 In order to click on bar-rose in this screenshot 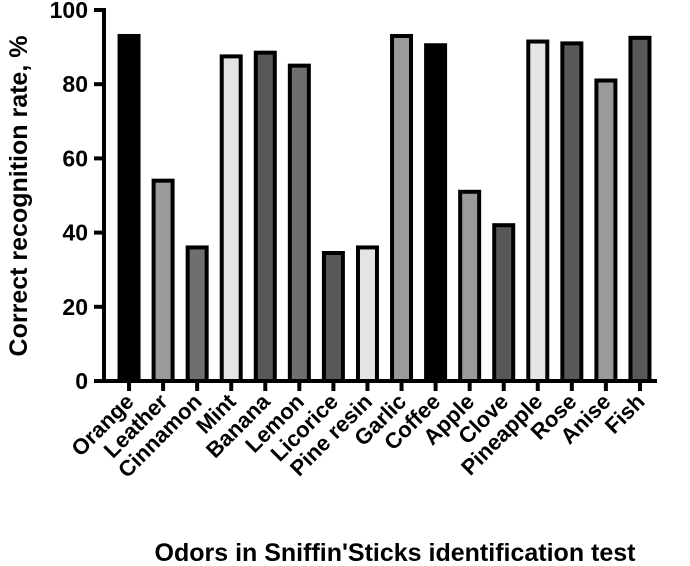, I will do `click(572, 212)`.